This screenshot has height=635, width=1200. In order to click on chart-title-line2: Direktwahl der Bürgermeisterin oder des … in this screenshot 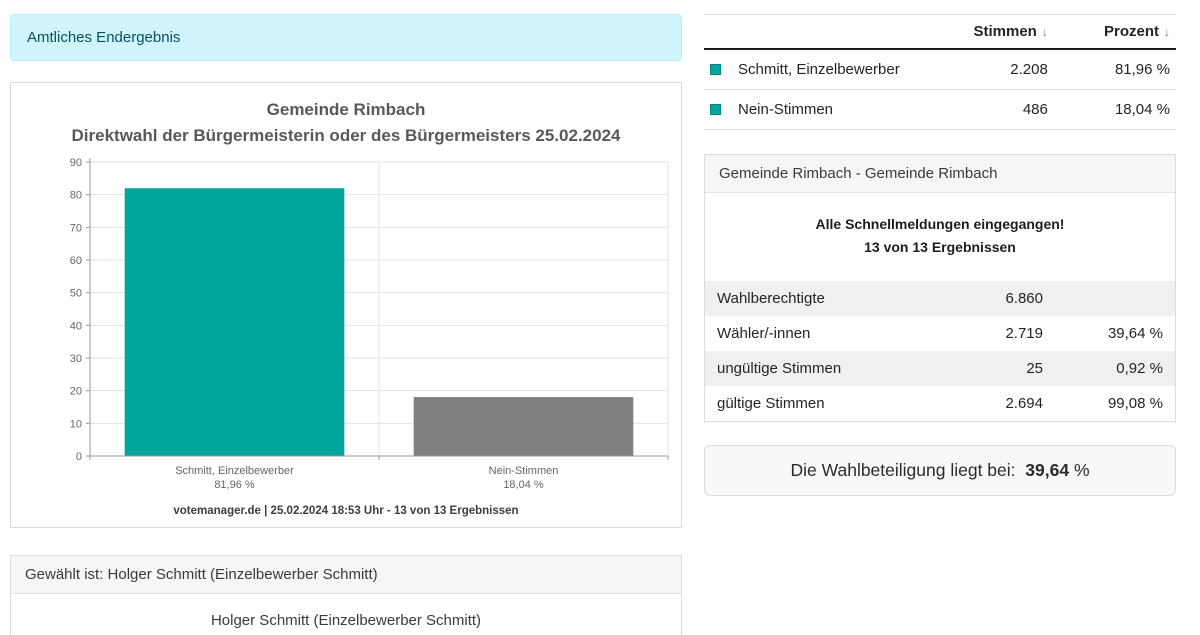, I will do `click(346, 136)`.